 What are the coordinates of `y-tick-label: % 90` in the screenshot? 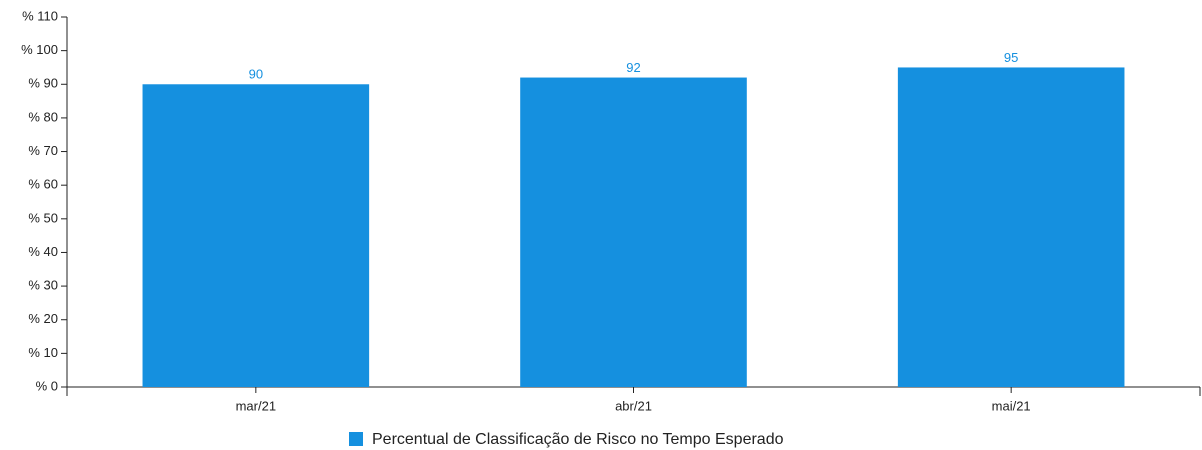 It's located at (43, 83).